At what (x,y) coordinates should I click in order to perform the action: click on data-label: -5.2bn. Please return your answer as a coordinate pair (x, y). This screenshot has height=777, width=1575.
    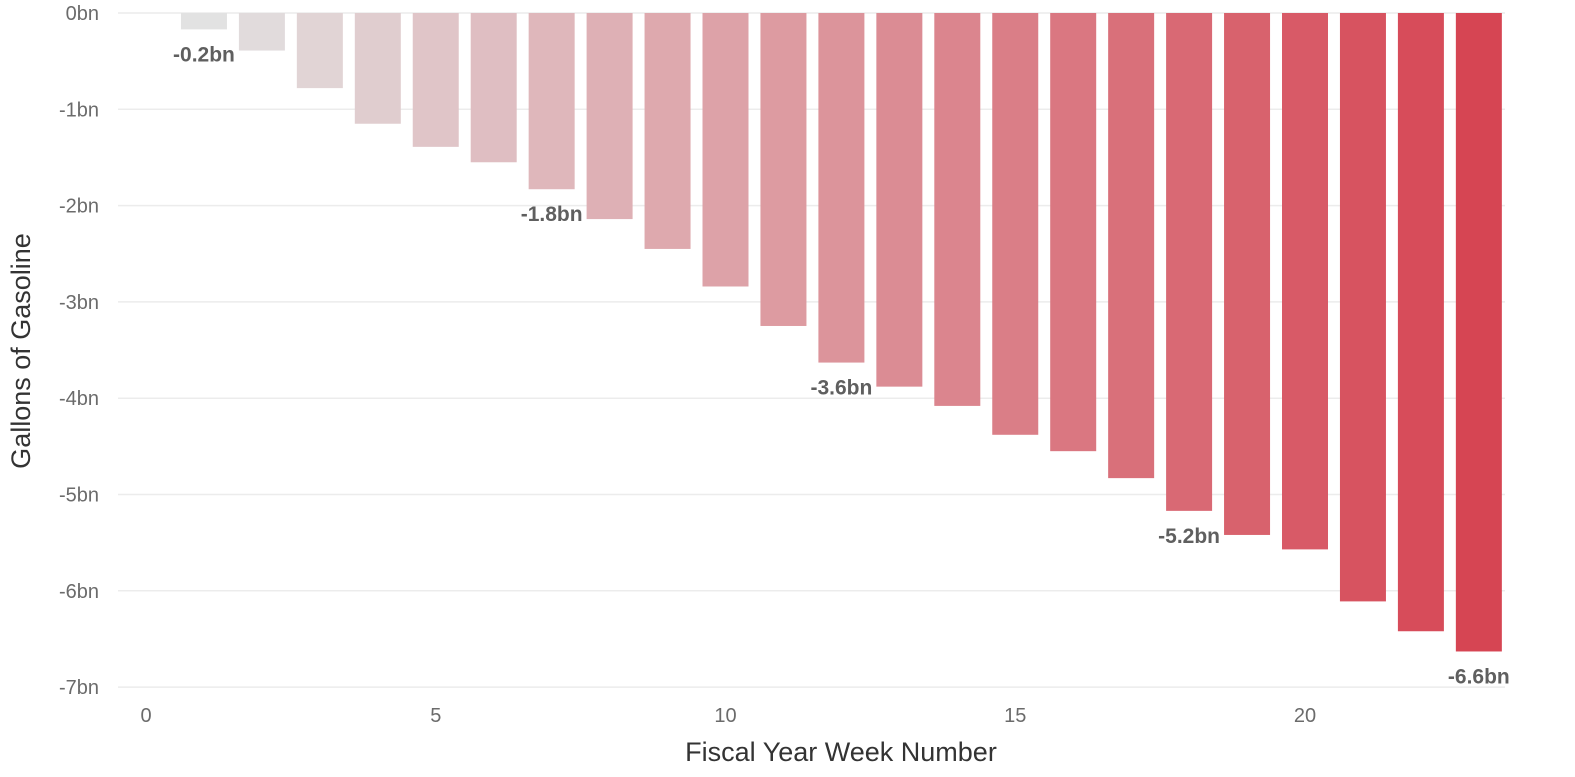
    Looking at the image, I should click on (1189, 536).